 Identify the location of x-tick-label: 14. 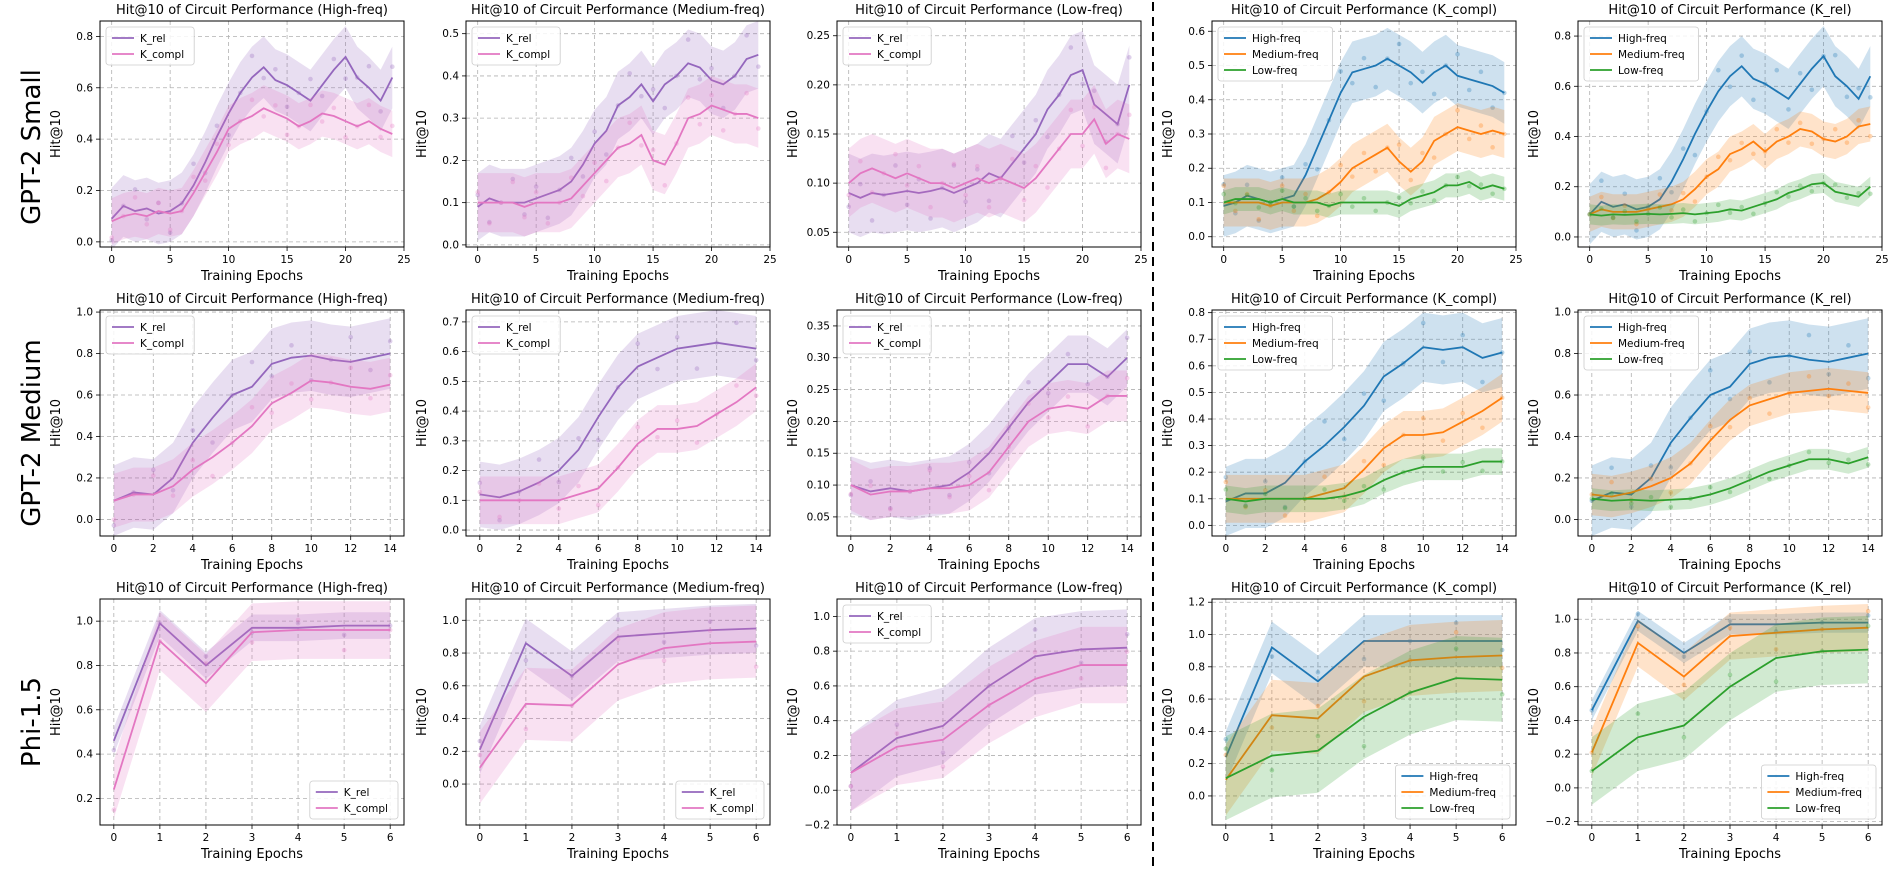
(1127, 549).